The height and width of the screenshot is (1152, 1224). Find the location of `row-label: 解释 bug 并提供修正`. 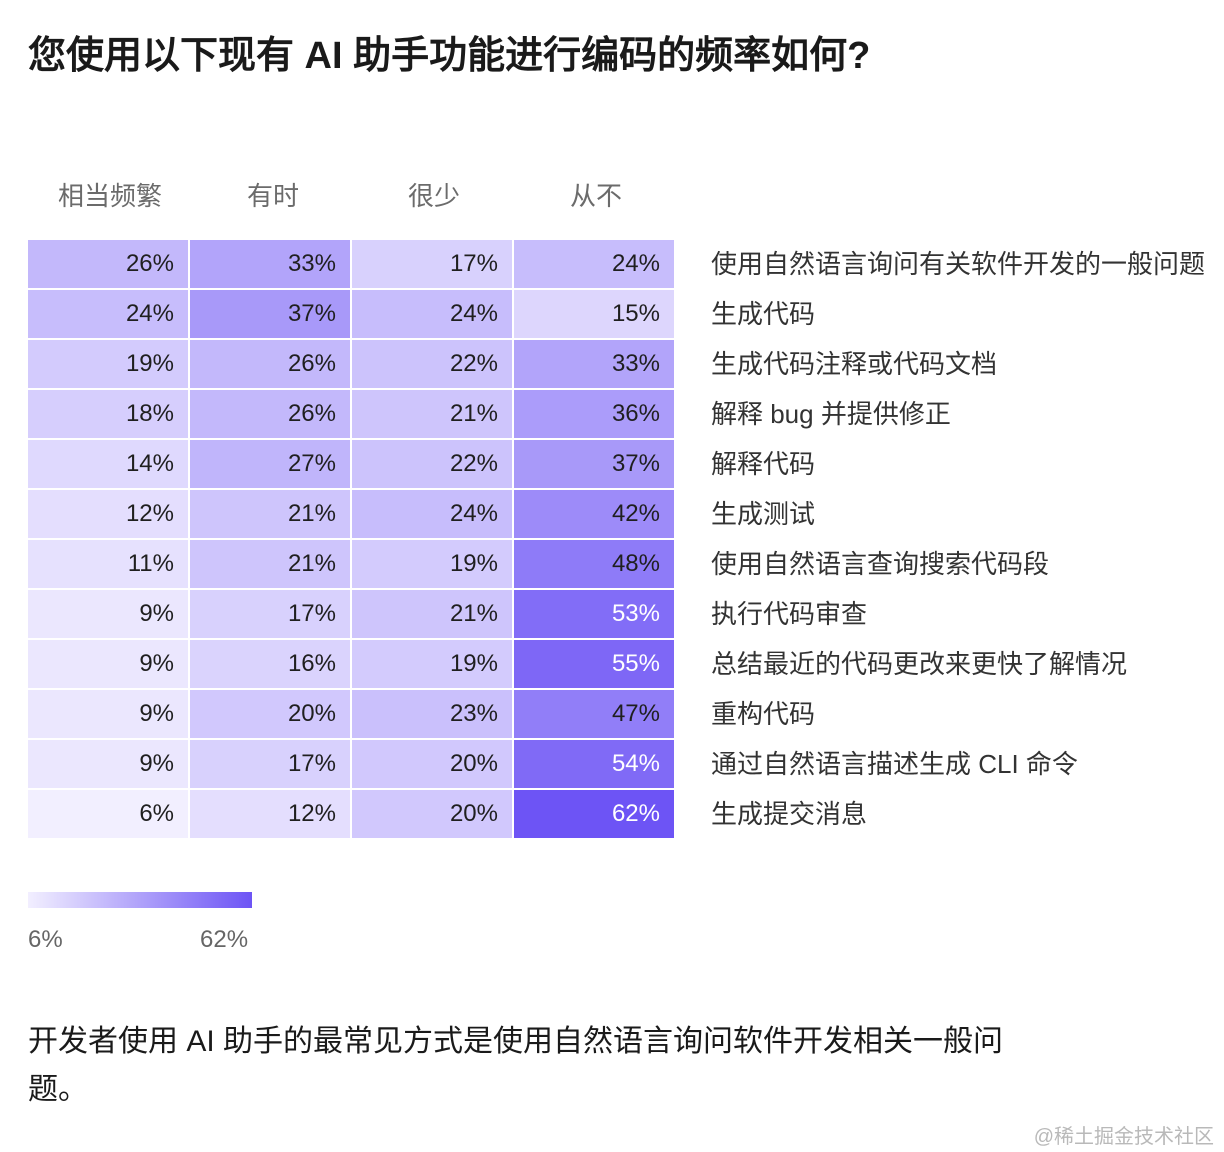

row-label: 解释 bug 并提供修正 is located at coordinates (831, 414).